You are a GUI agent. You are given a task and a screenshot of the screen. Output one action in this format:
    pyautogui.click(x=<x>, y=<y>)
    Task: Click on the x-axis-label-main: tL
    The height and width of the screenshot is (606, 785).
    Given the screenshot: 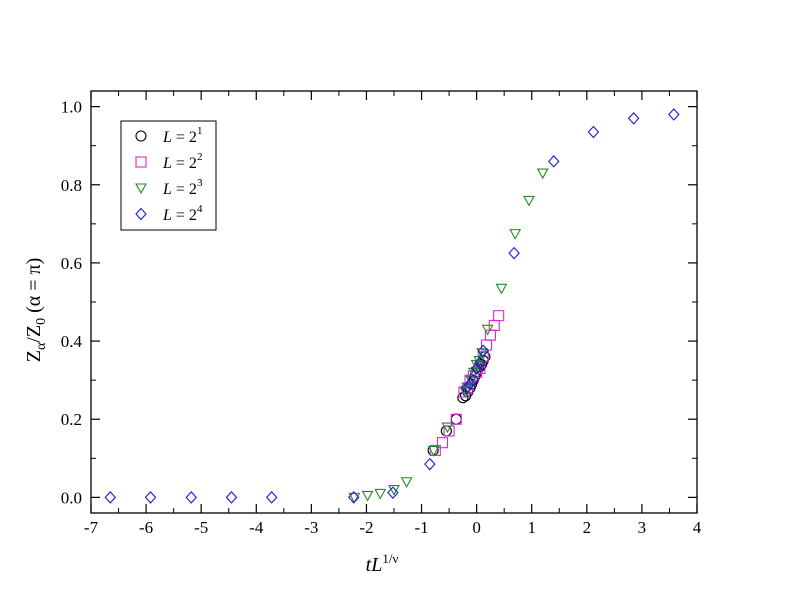 What is the action you would take?
    pyautogui.click(x=374, y=565)
    